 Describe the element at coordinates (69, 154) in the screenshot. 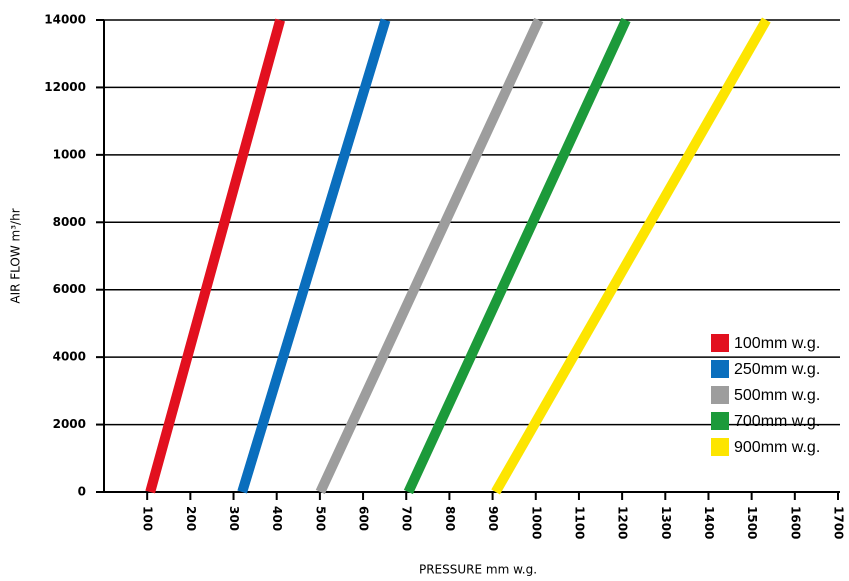

I see `y-tick-label: 1000` at that location.